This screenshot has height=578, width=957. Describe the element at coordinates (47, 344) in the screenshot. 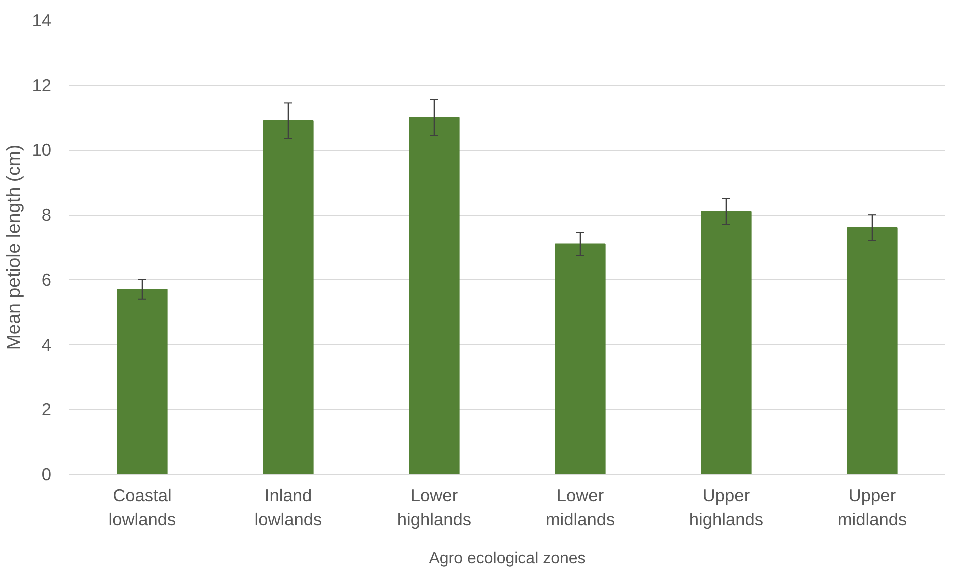

I see `y-tick-label: 4` at that location.